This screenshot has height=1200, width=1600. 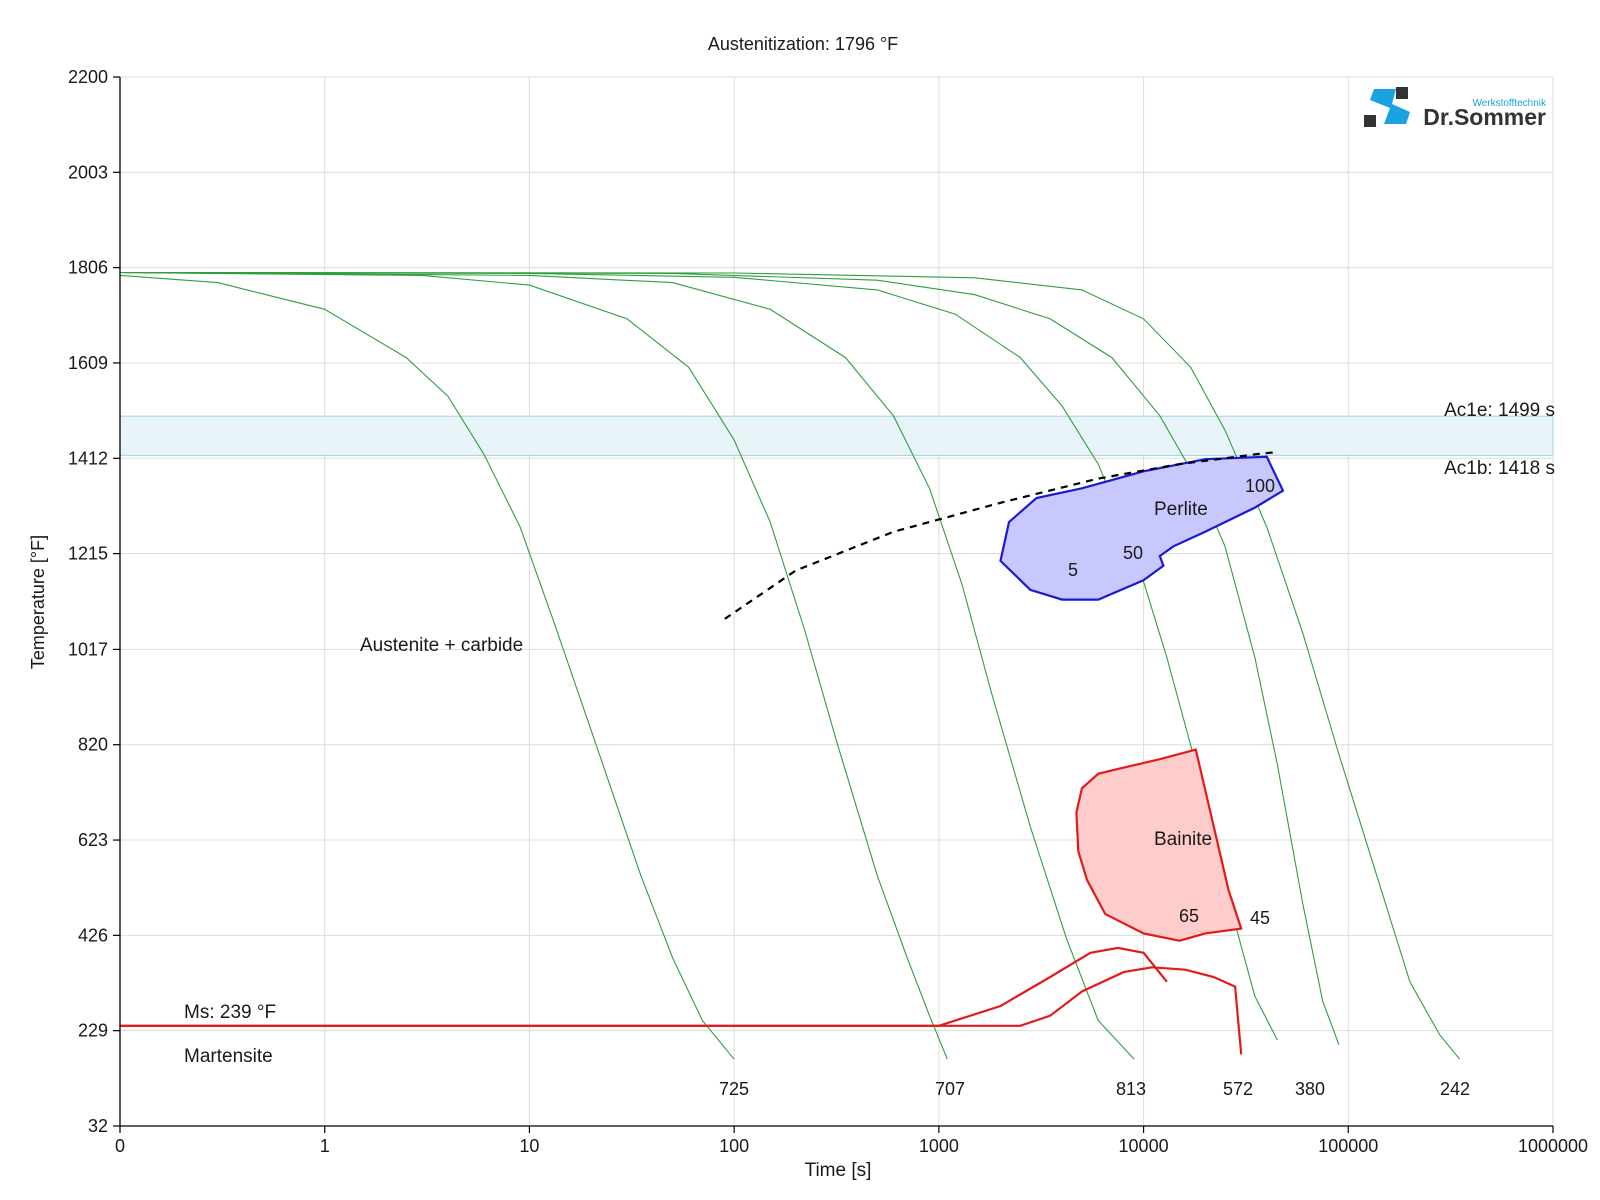 What do you see at coordinates (1131, 1089) in the screenshot?
I see `curve-end-label: 813` at bounding box center [1131, 1089].